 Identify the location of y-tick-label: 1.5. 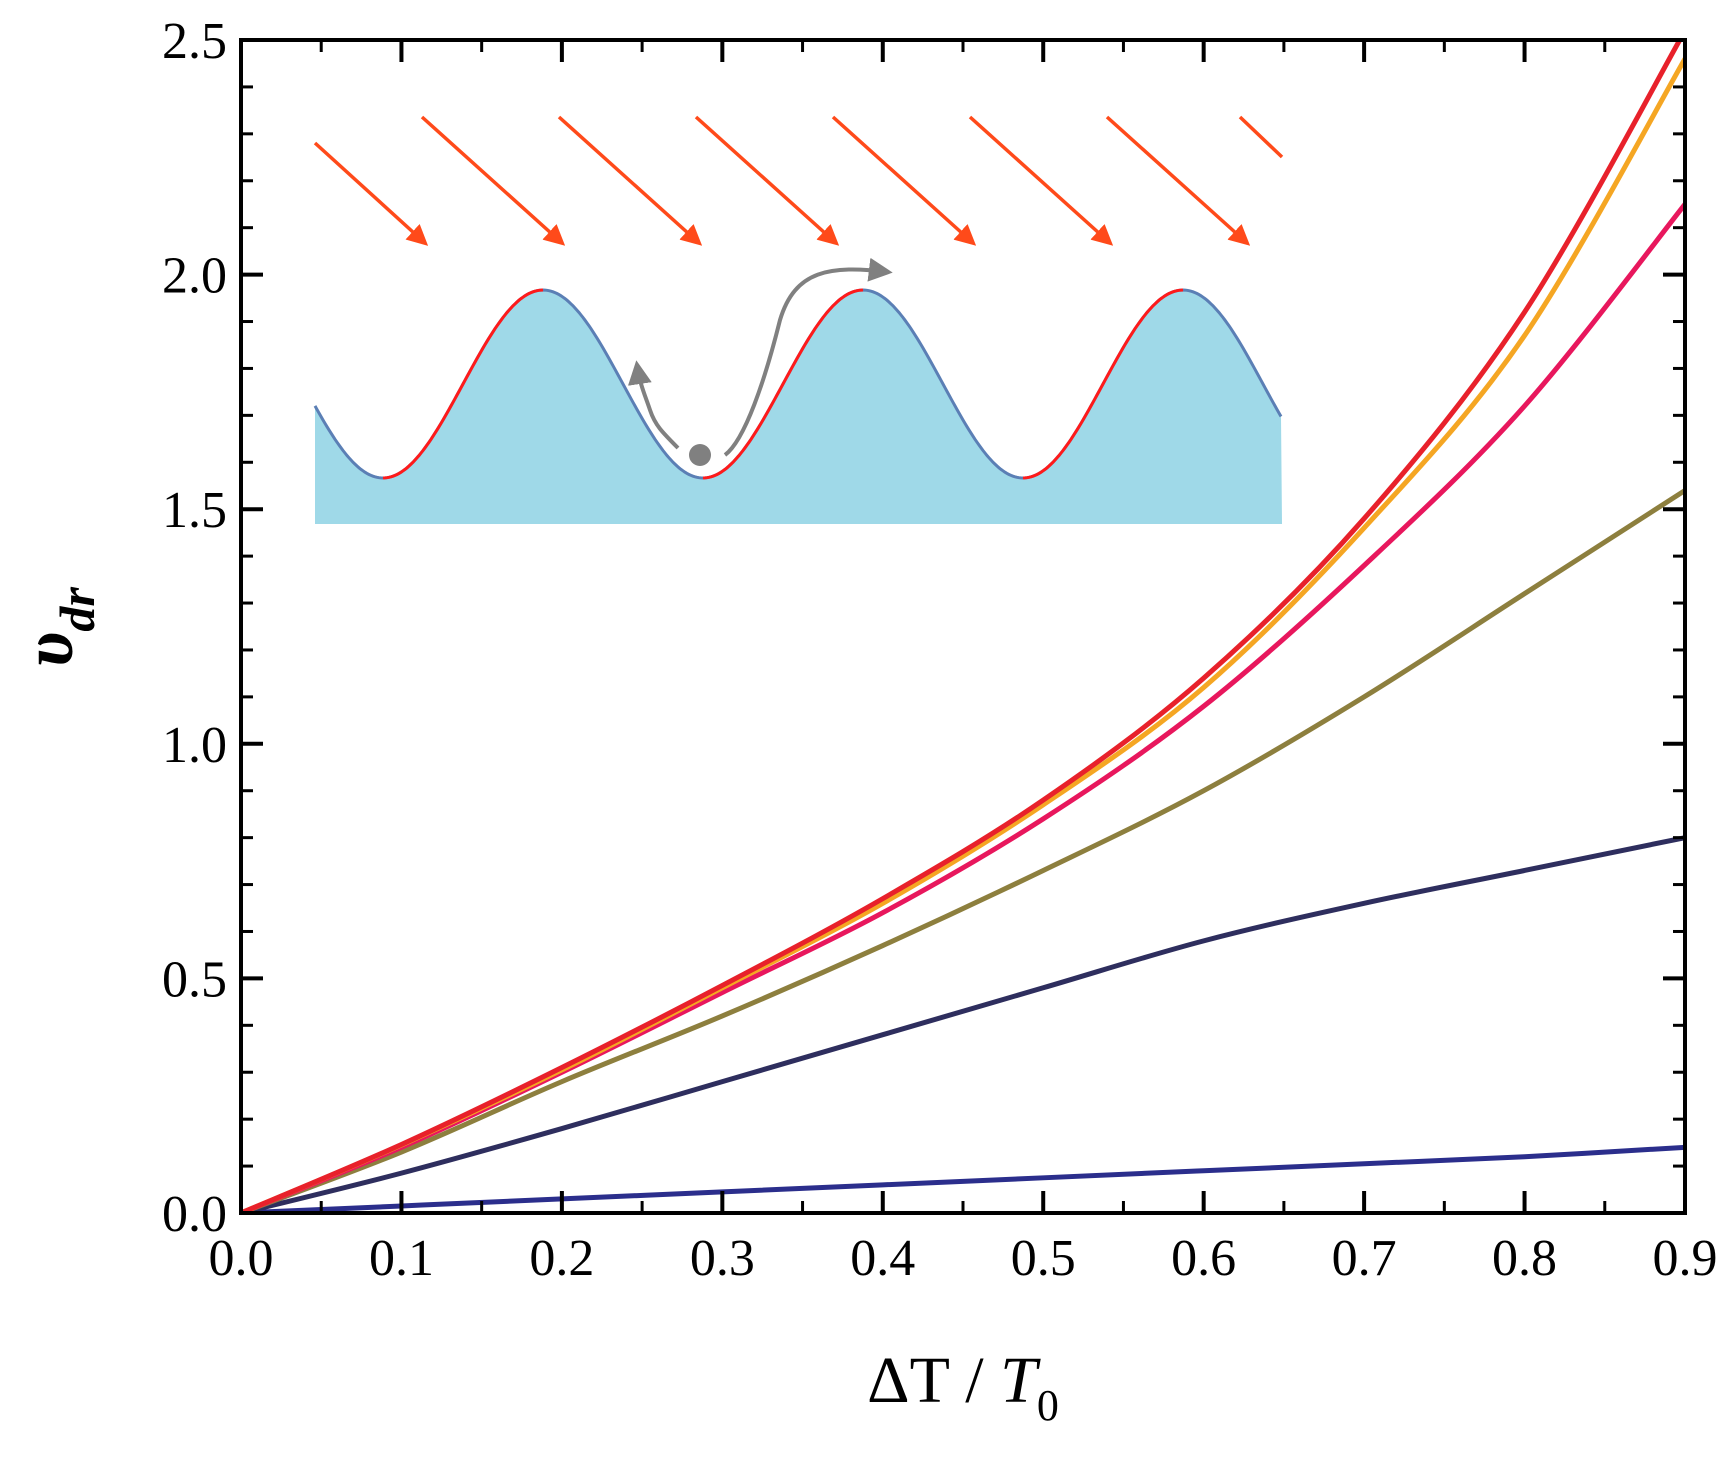
(194, 510).